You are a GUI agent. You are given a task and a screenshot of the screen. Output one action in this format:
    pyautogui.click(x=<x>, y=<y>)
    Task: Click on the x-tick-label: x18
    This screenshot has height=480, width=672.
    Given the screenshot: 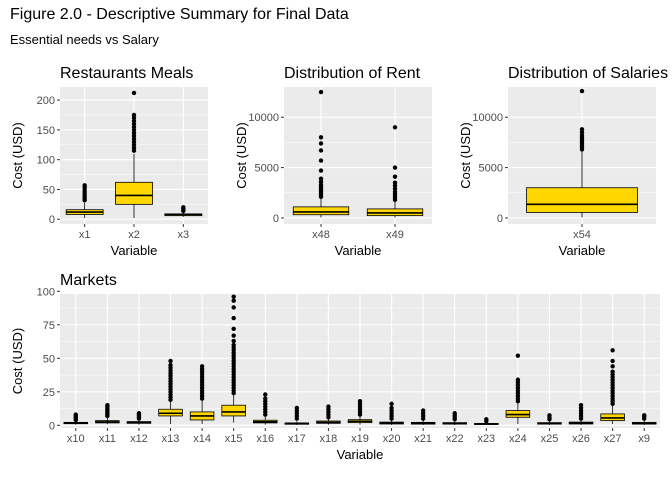 What is the action you would take?
    pyautogui.click(x=329, y=439)
    